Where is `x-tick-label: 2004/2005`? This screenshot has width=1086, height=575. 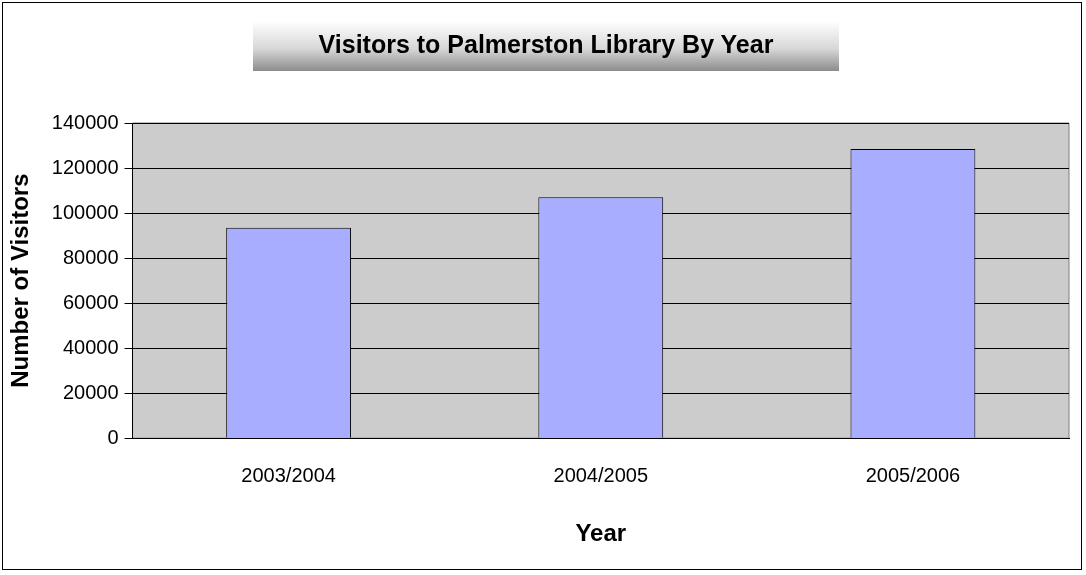 x-tick-label: 2004/2005 is located at coordinates (601, 474).